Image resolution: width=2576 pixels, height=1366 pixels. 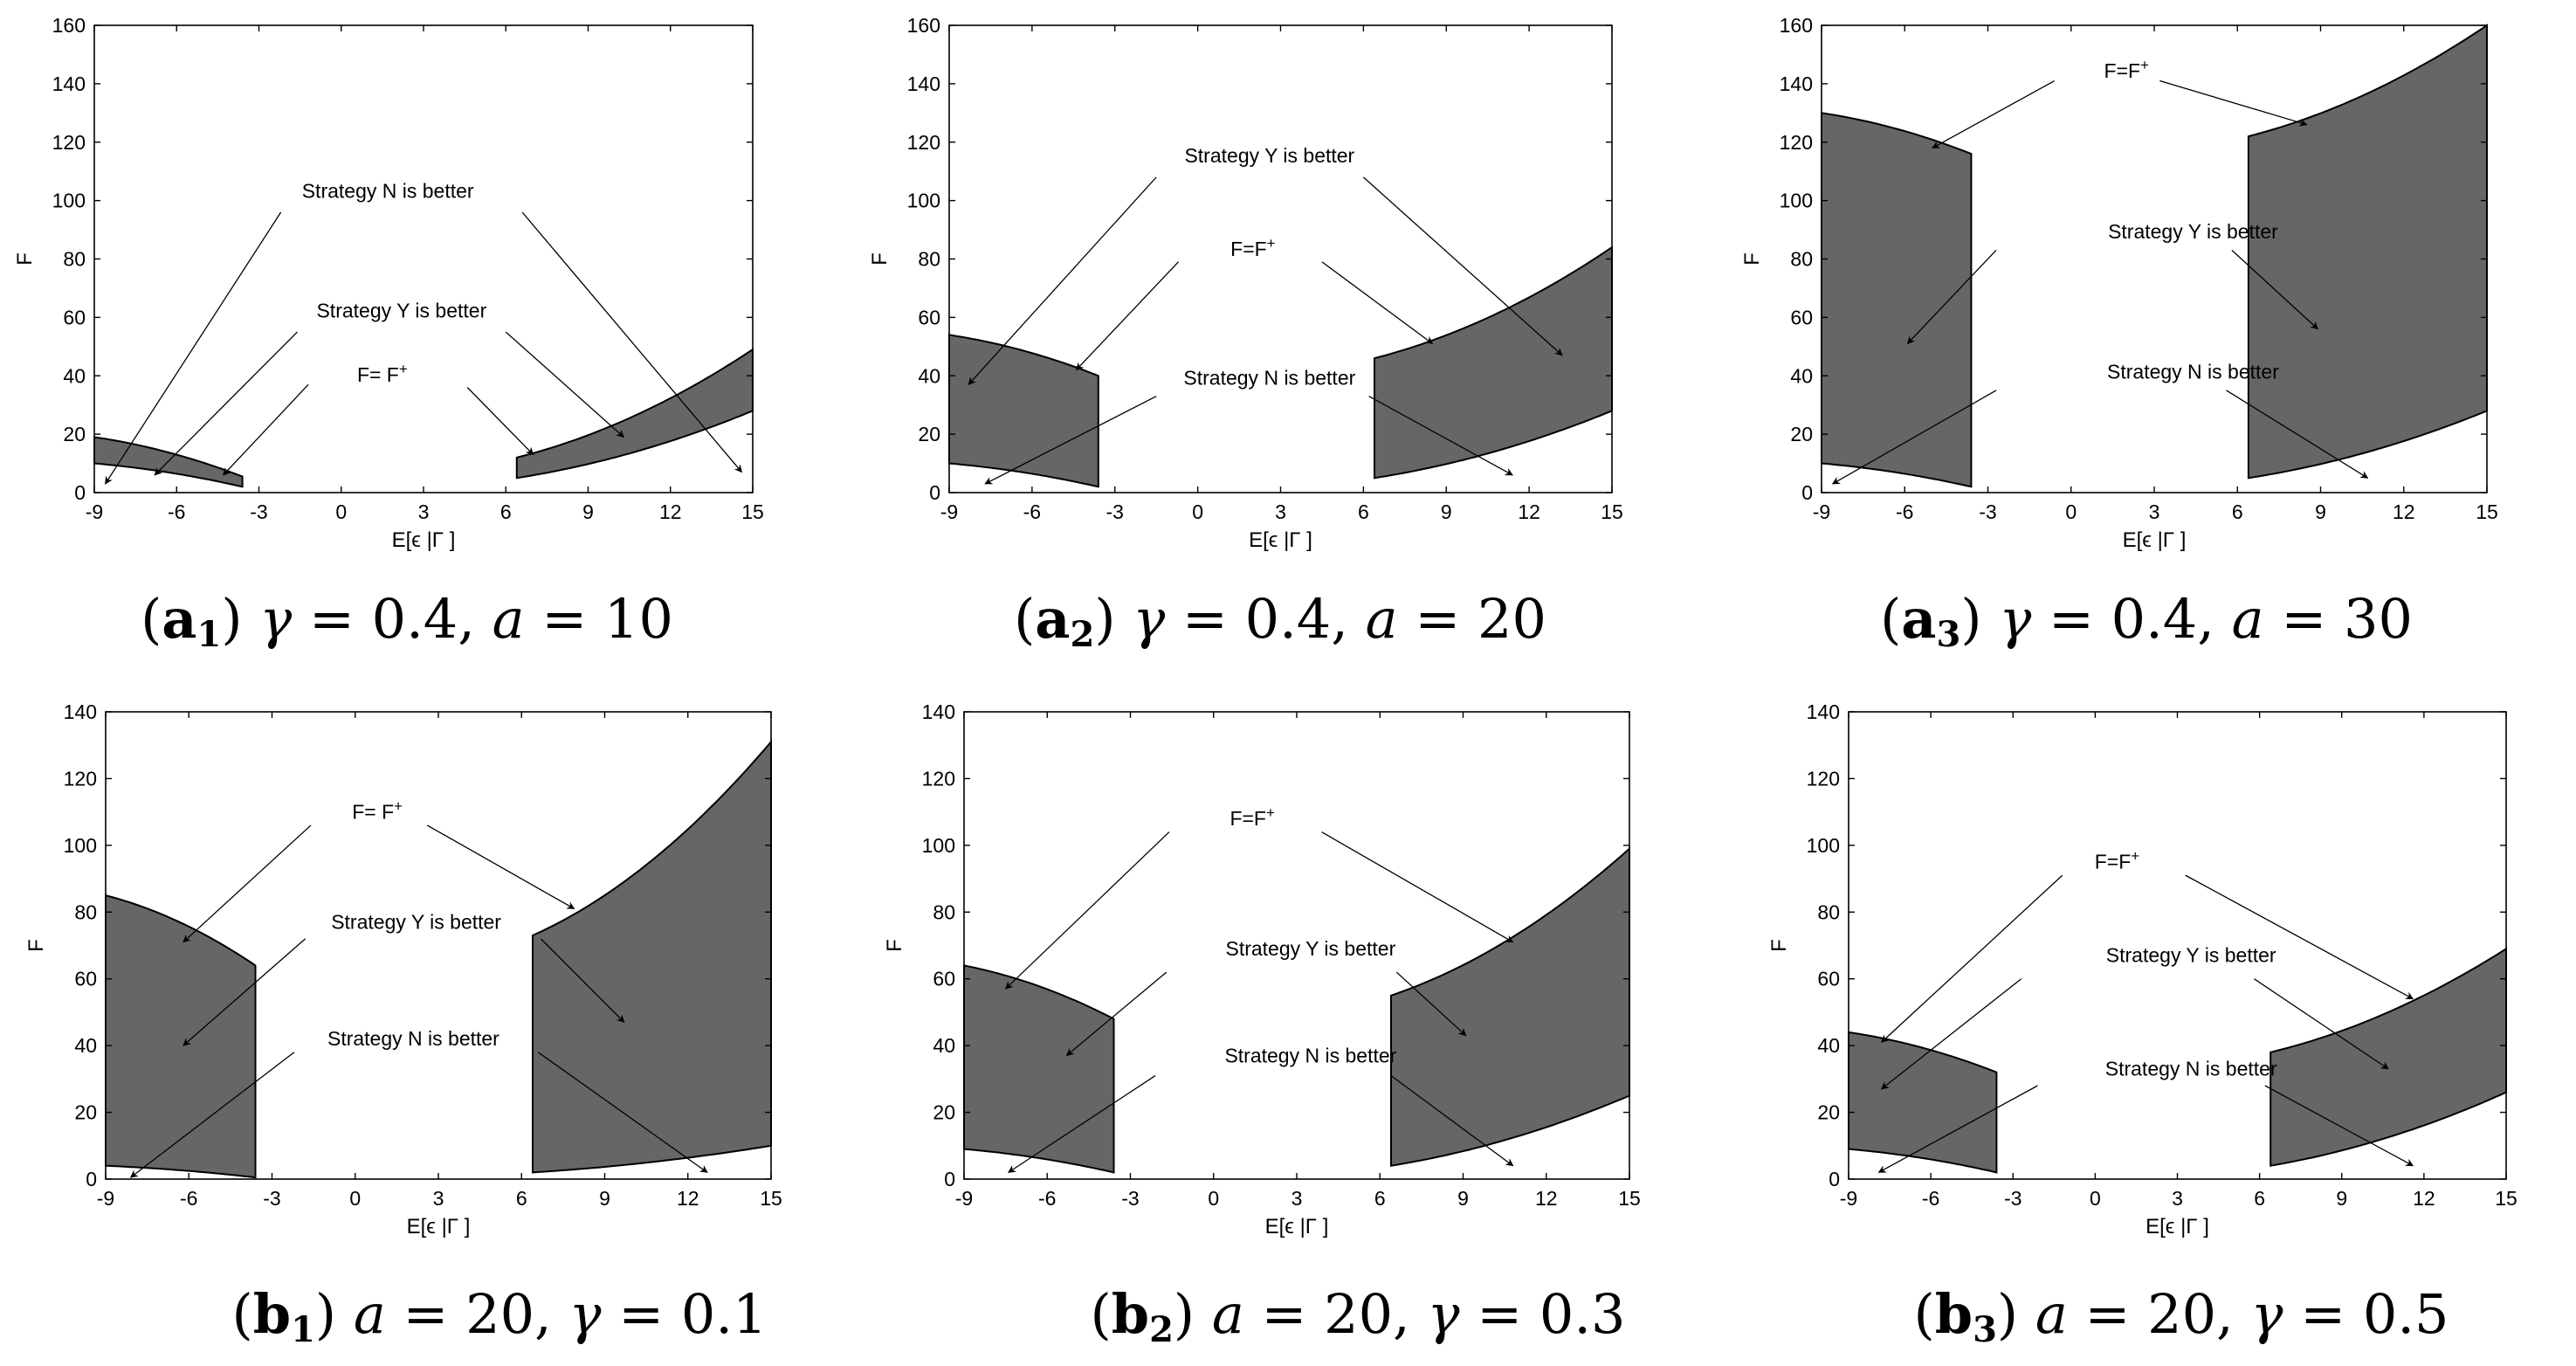 What do you see at coordinates (1280, 621) in the screenshot?
I see `panel-caption-a2: (a2) γ = 0.4, a = 20` at bounding box center [1280, 621].